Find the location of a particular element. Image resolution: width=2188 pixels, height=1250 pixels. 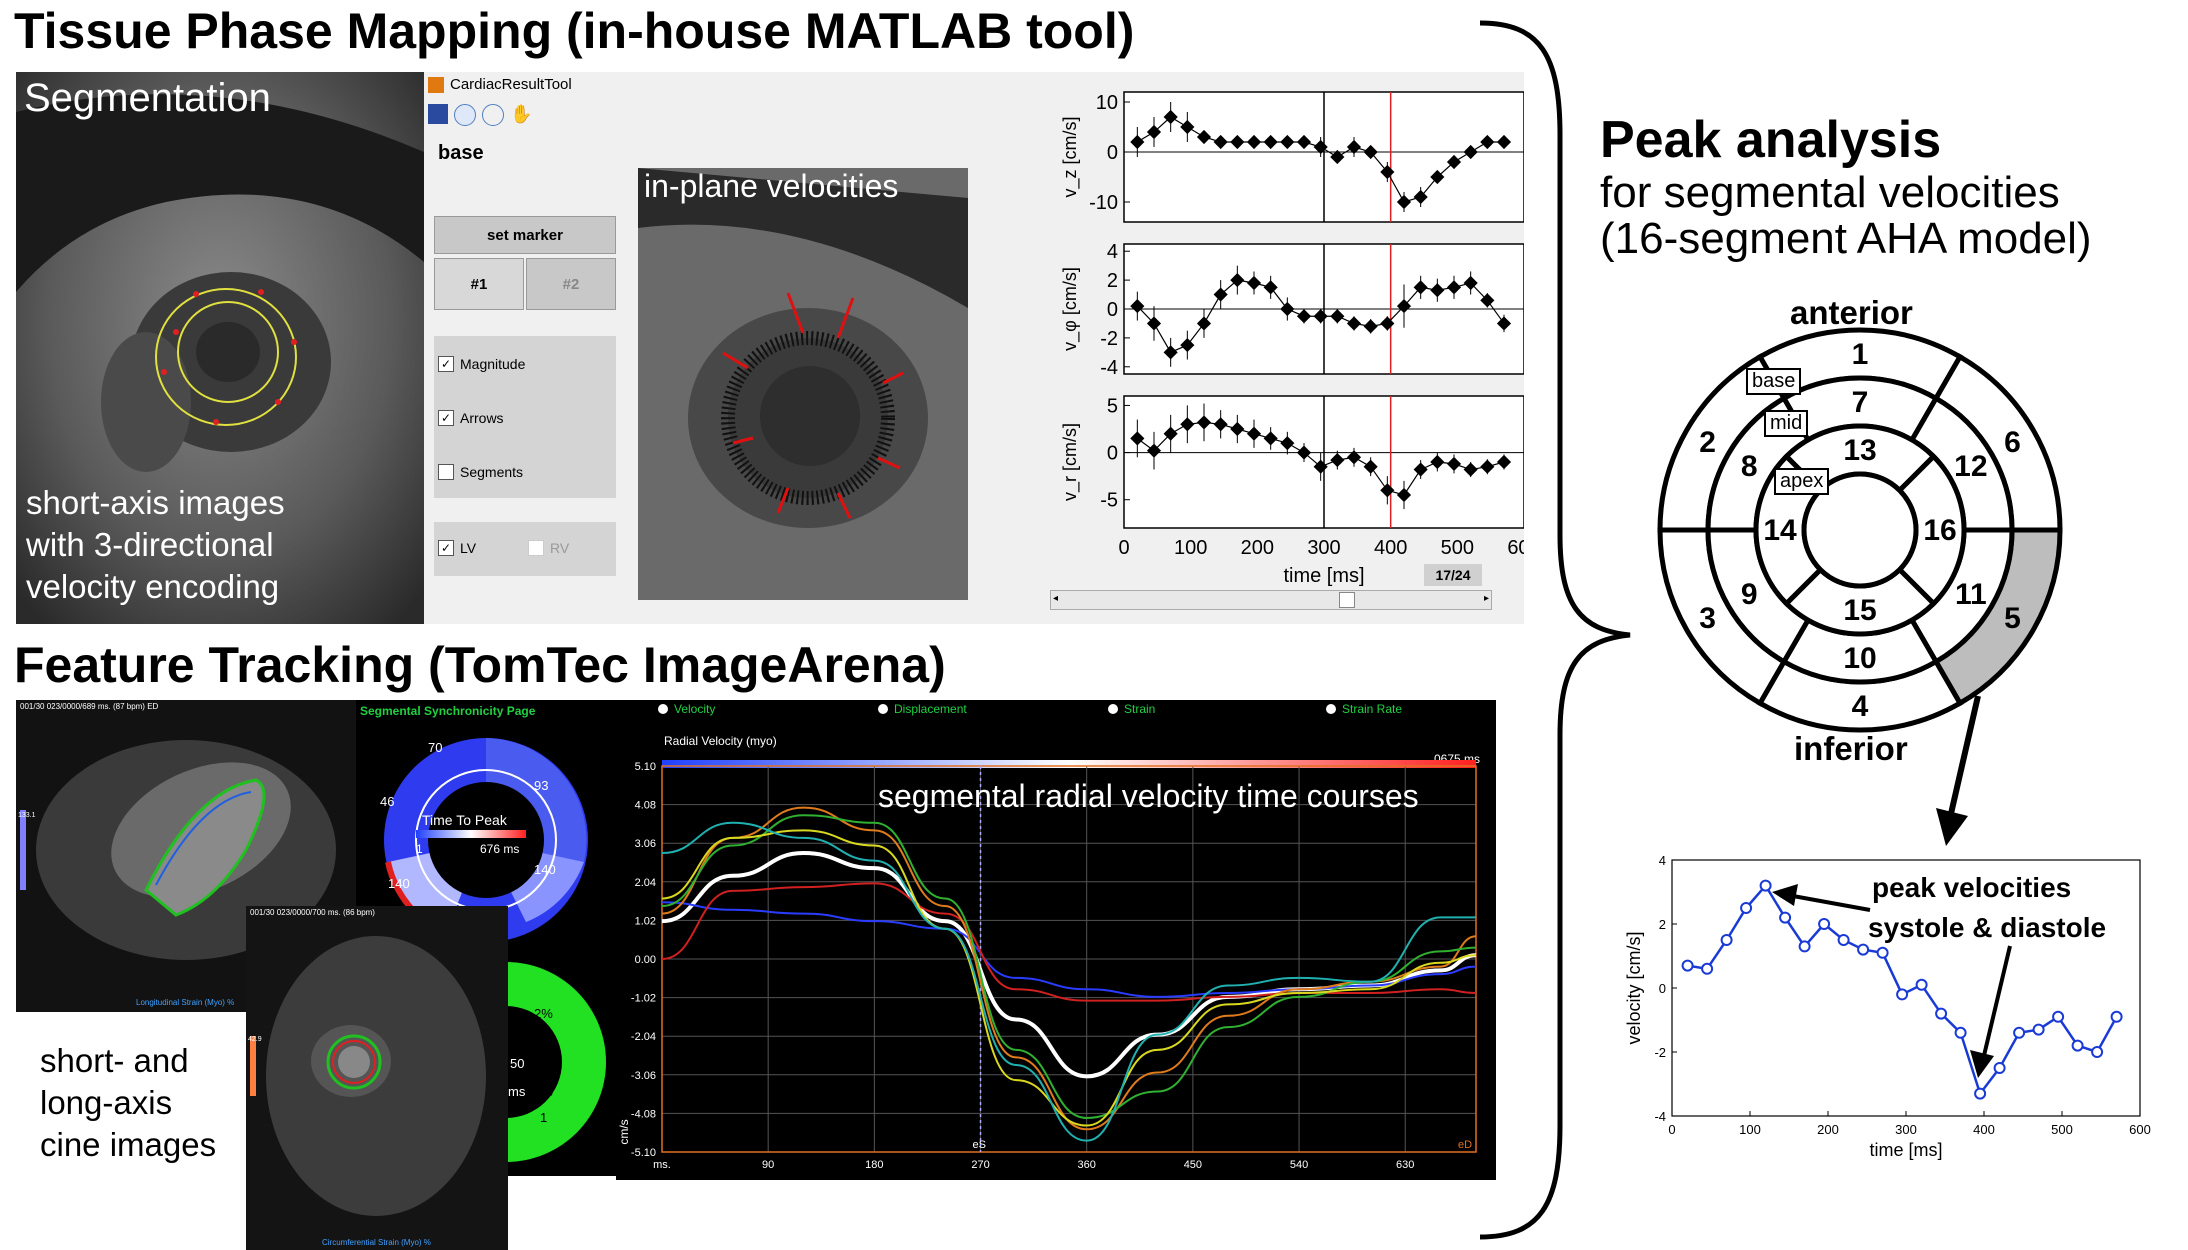

ed-label: eD is located at coordinates (1465, 1145).